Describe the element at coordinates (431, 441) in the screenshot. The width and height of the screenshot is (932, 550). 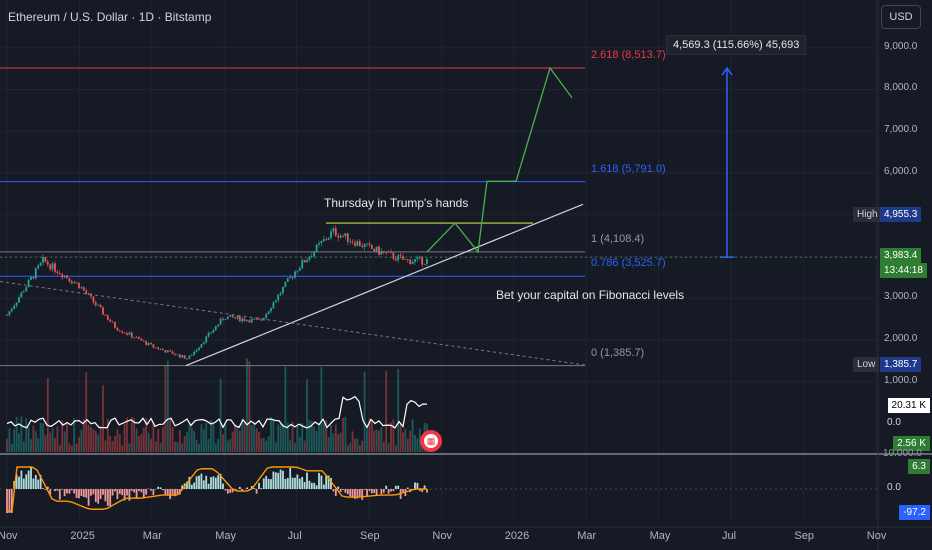
I see `us-flag-event-icon: ▦` at that location.